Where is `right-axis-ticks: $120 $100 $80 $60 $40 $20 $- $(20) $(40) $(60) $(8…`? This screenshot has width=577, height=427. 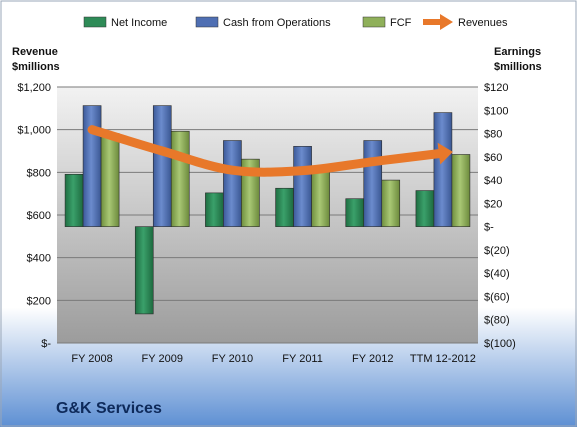 right-axis-ticks: $120 $100 $80 $60 $40 $20 $- $(20) $(40) $(60) $(8… is located at coordinates (500, 216).